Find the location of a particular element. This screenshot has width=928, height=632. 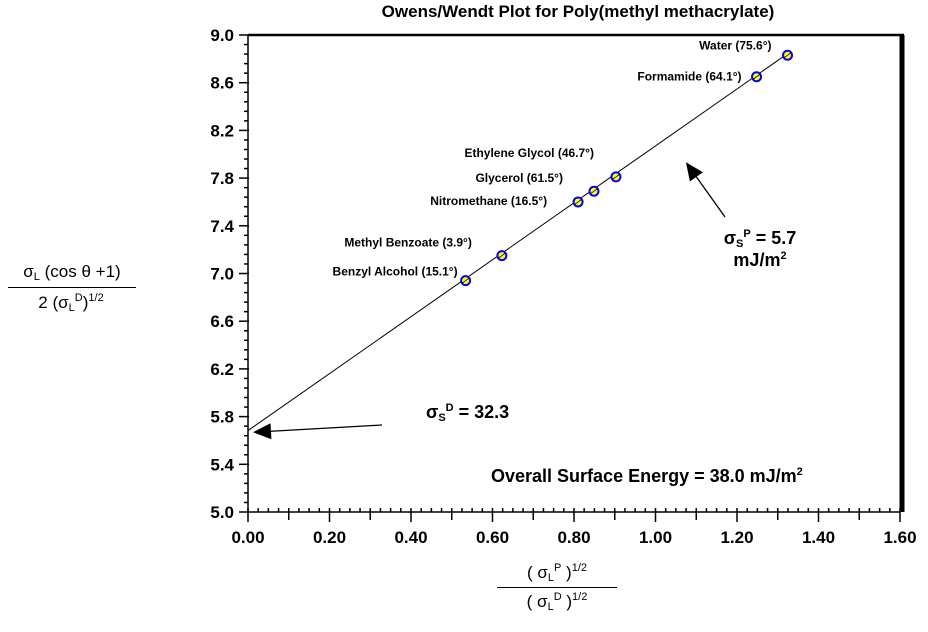

point-label: Water (75.6°) is located at coordinates (735, 45).